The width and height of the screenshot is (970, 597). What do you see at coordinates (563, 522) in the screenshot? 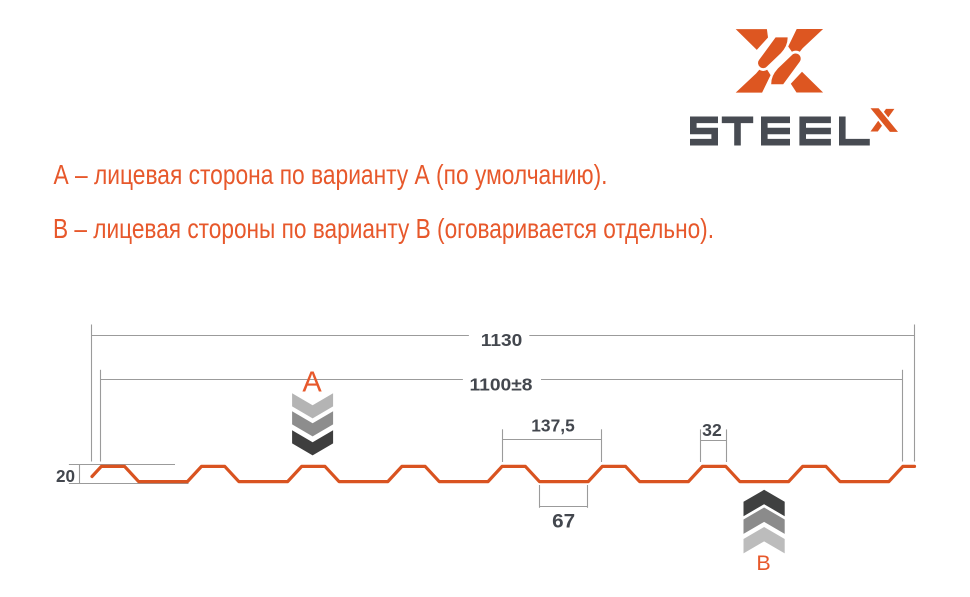
I see `svg-text: 67` at bounding box center [563, 522].